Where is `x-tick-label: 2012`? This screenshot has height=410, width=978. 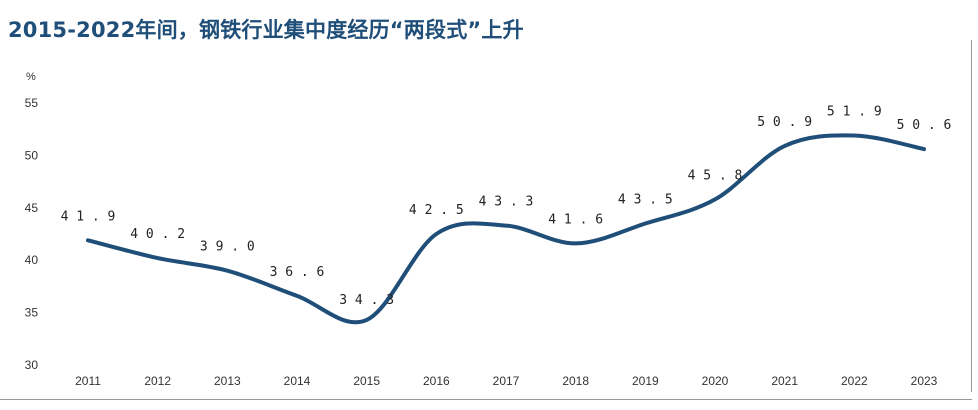 x-tick-label: 2012 is located at coordinates (157, 381).